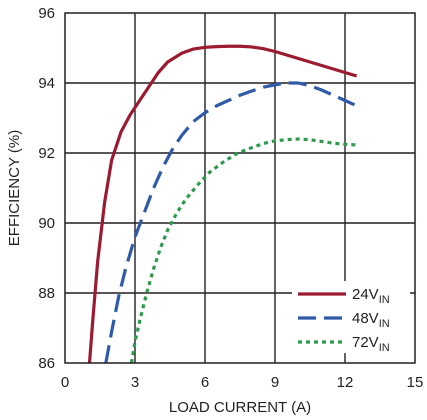  Describe the element at coordinates (345, 382) in the screenshot. I see `x-tick-label: 12` at that location.